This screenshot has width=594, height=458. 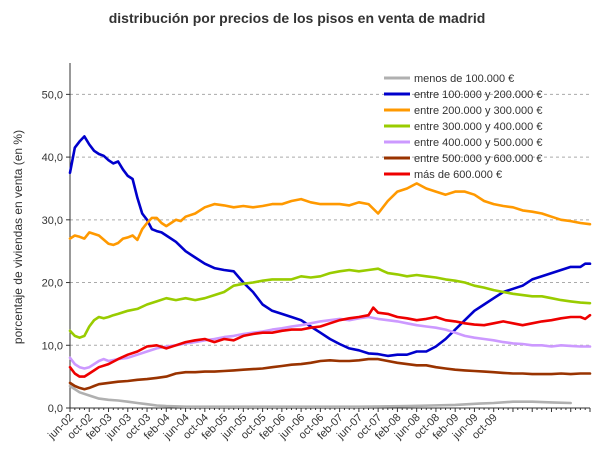 I want to click on y-tick-label: 0,0, so click(x=55, y=409).